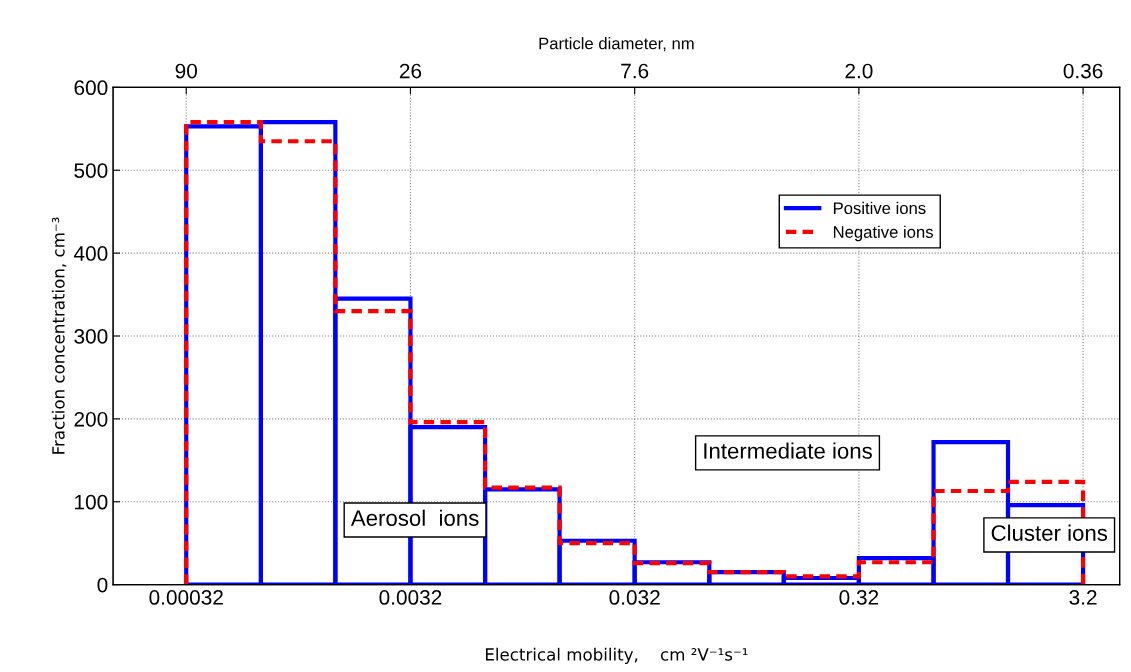  Describe the element at coordinates (102, 585) in the screenshot. I see `y-tick-label: 0` at that location.